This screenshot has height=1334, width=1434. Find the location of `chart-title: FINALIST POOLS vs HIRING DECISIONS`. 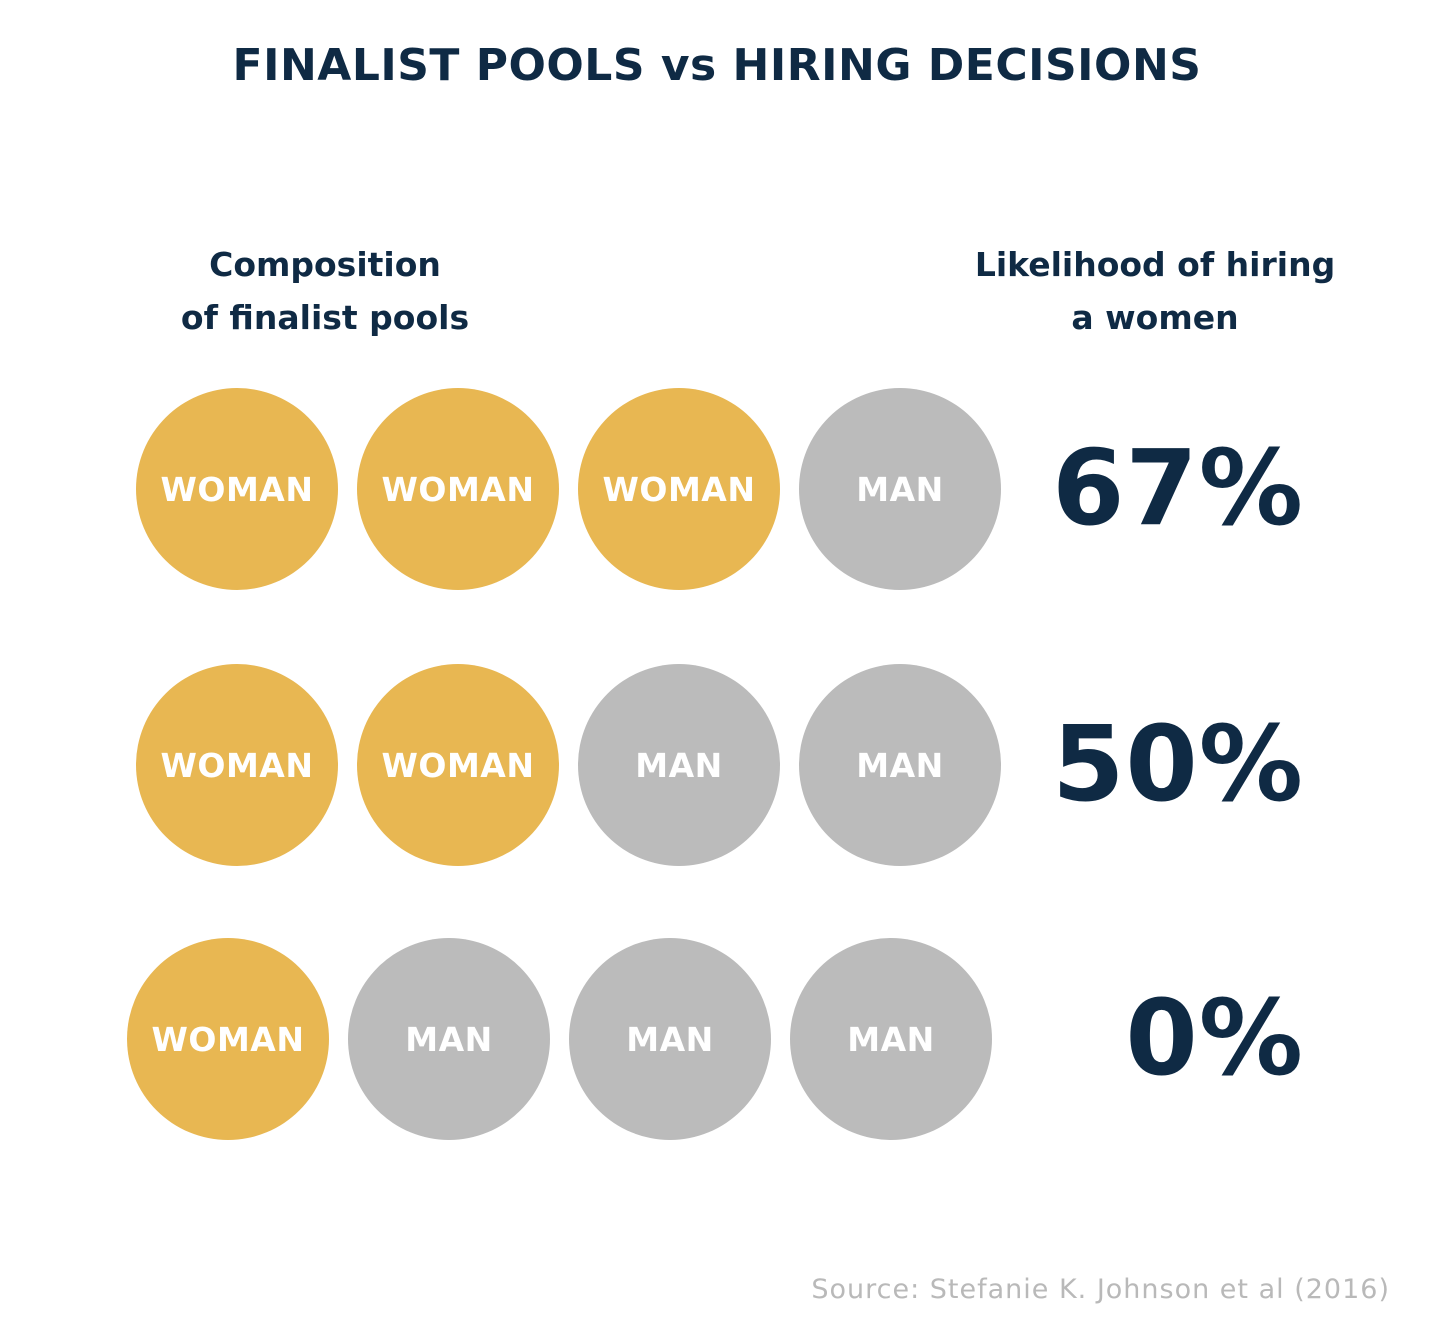

chart-title: FINALIST POOLS vs HIRING DECISIONS is located at coordinates (717, 65).